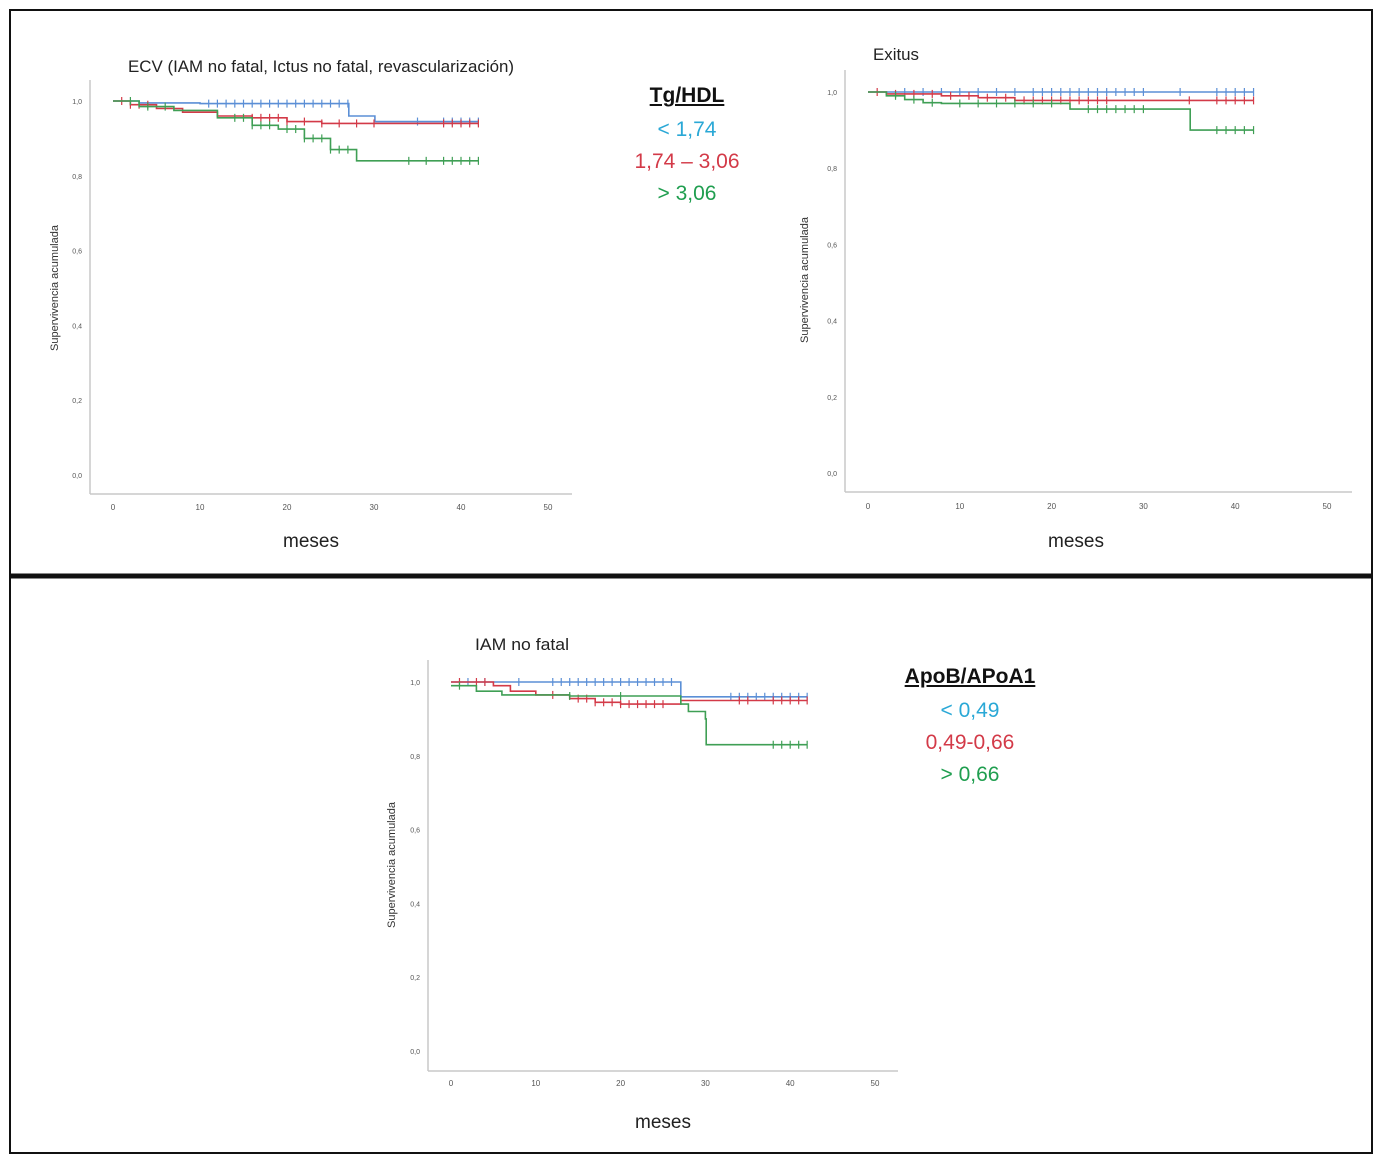  What do you see at coordinates (687, 147) in the screenshot?
I see `legend-tg-hdl: Tg/HDL < 1,74 1,74 – 3,06 > 3,06` at bounding box center [687, 147].